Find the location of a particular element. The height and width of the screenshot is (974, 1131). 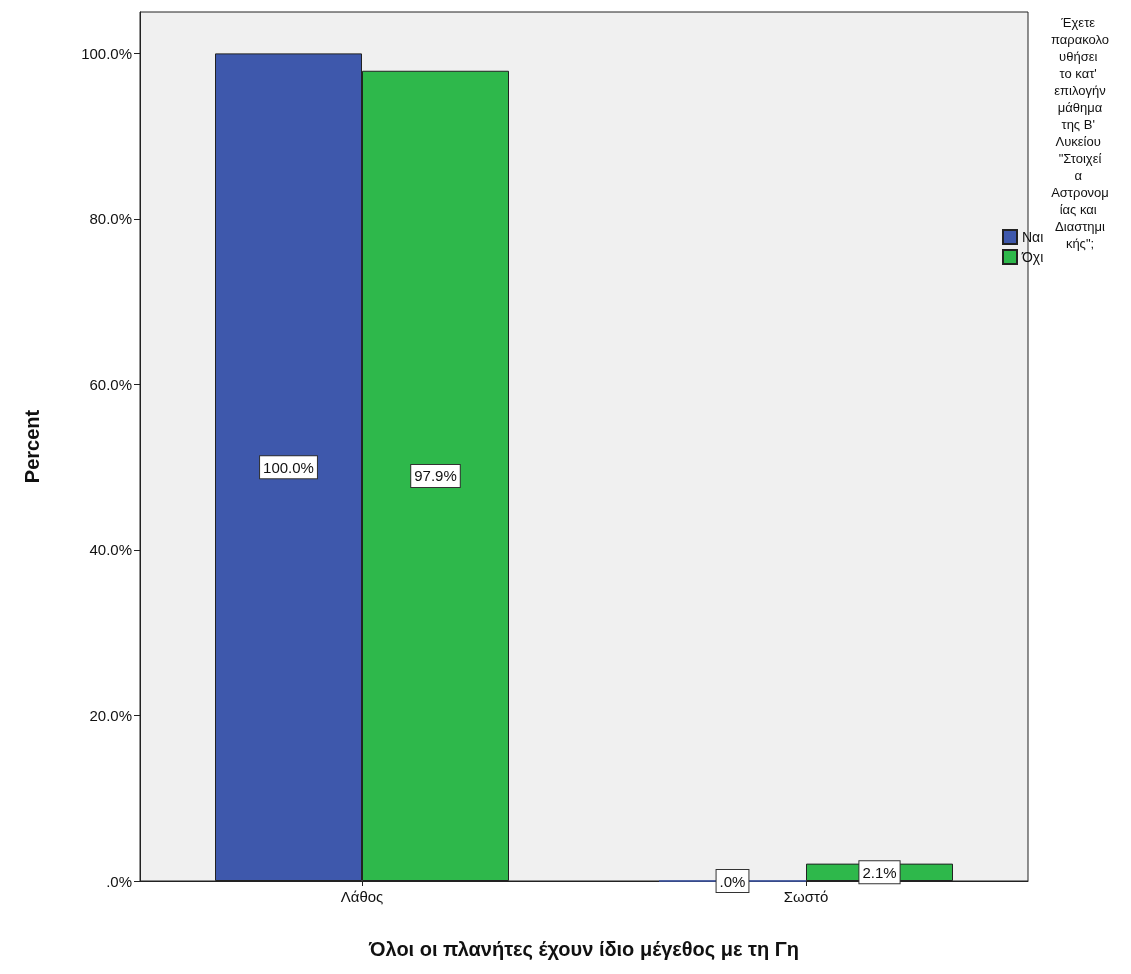

x-tick-label: Λάθος is located at coordinates (362, 896).